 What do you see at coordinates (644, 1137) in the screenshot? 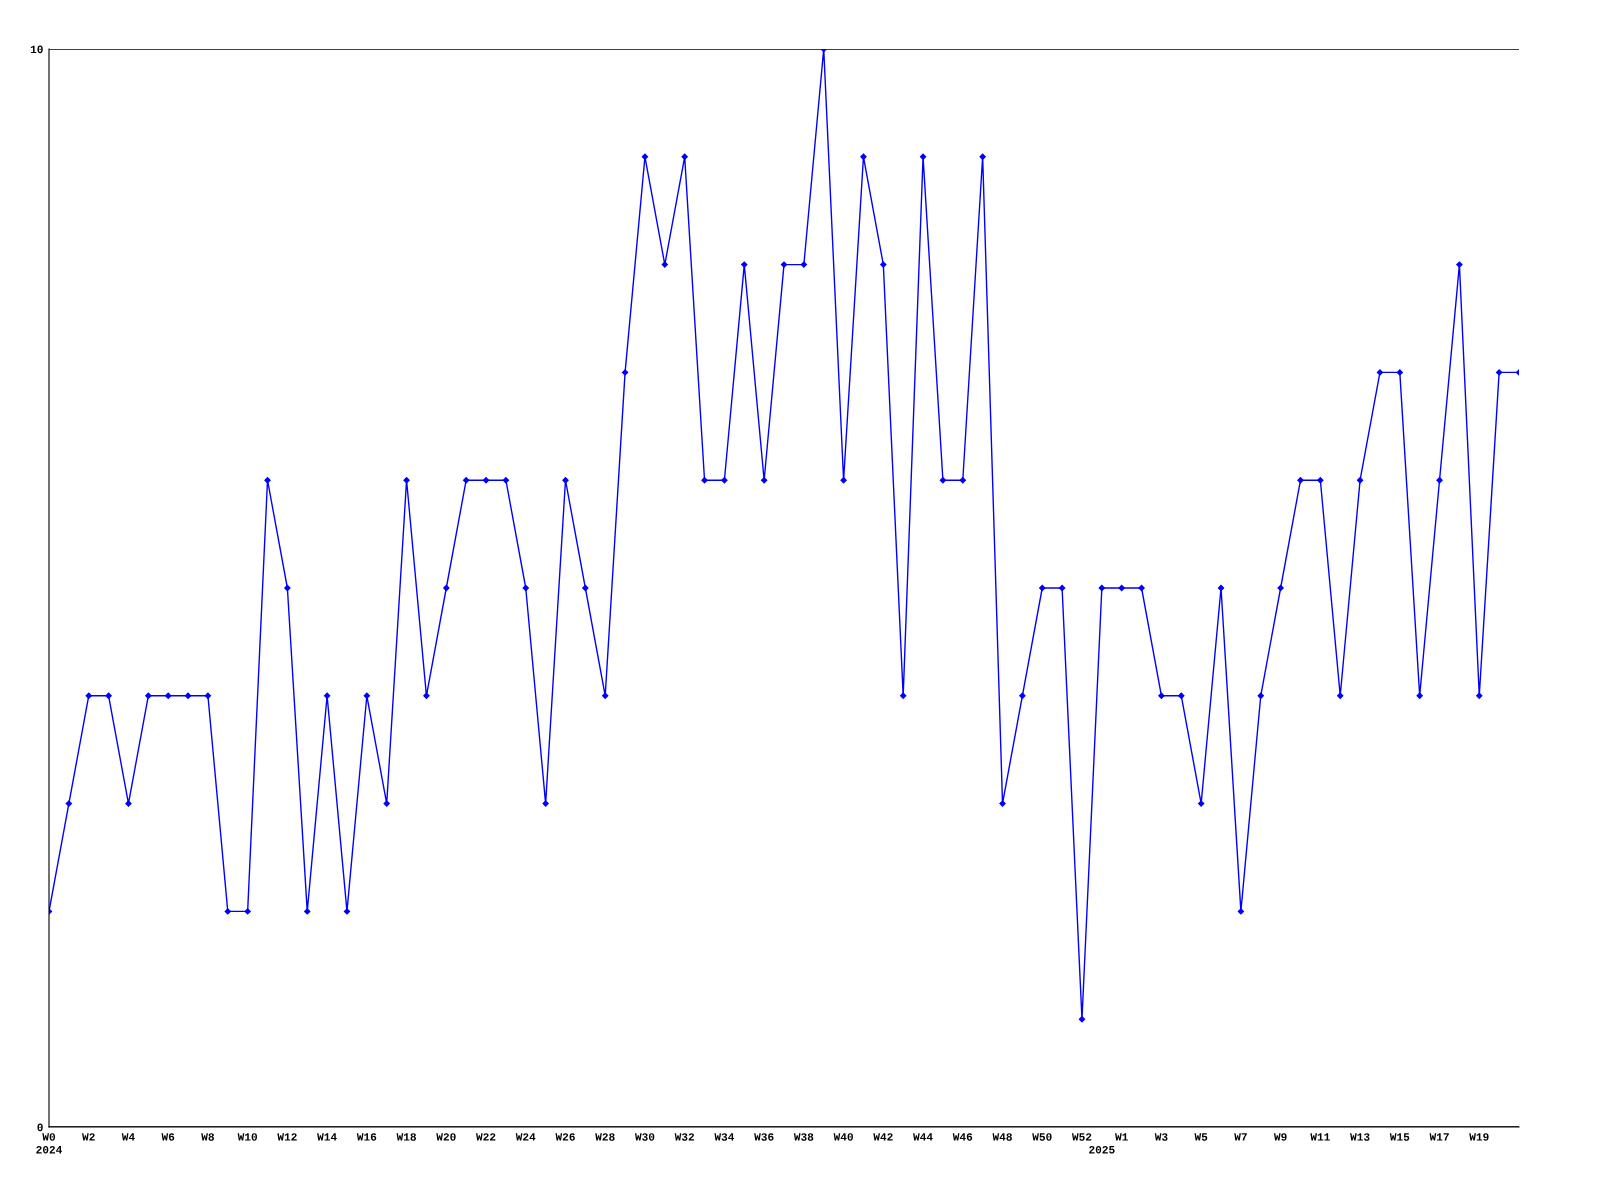
I see `x-tick-label: W30` at bounding box center [644, 1137].